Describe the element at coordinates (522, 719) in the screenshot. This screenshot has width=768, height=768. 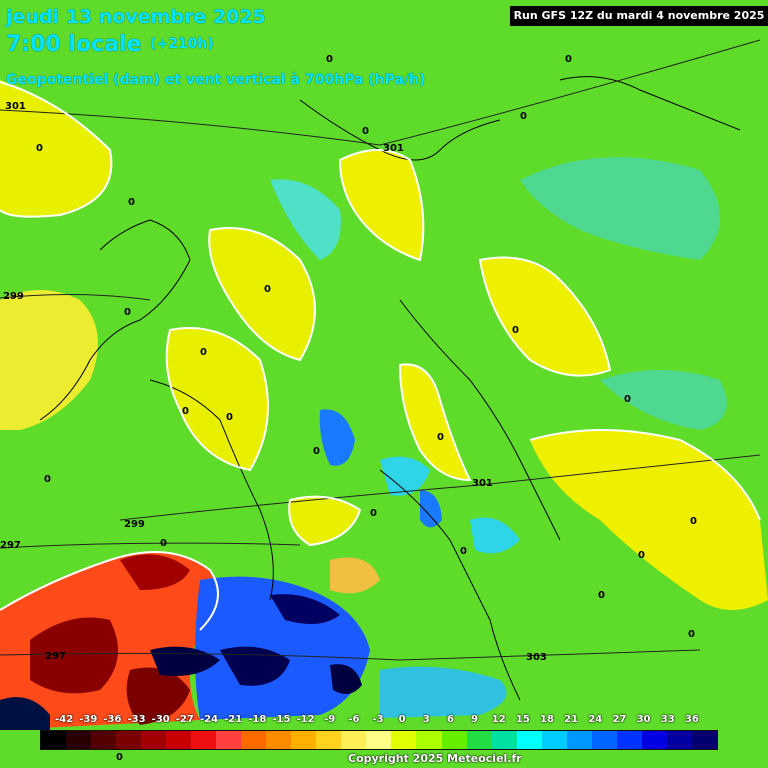
I see `legend-tick-label: 15` at that location.